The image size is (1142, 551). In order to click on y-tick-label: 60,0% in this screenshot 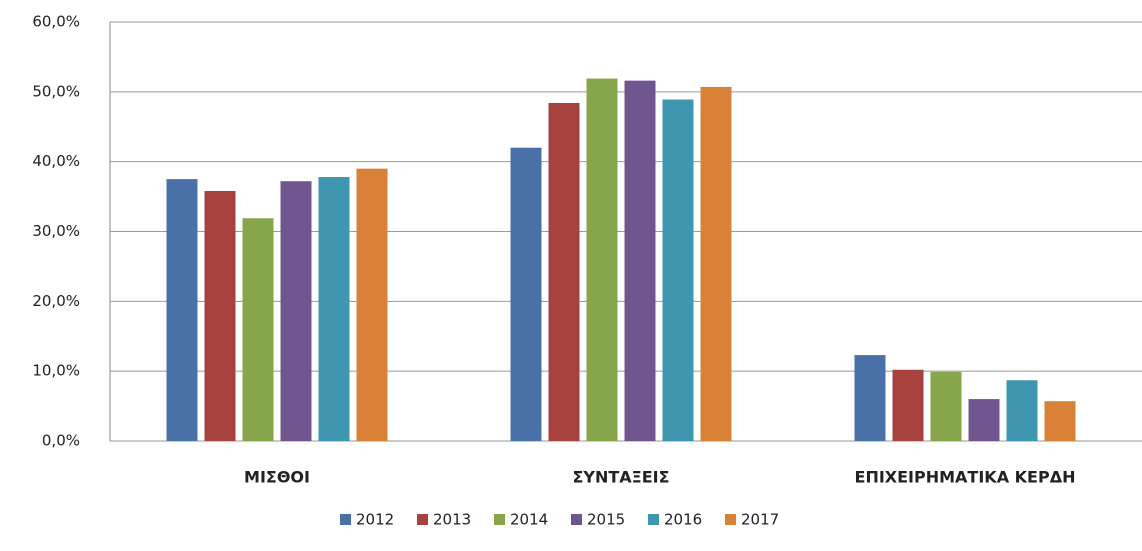, I will do `click(56, 22)`.